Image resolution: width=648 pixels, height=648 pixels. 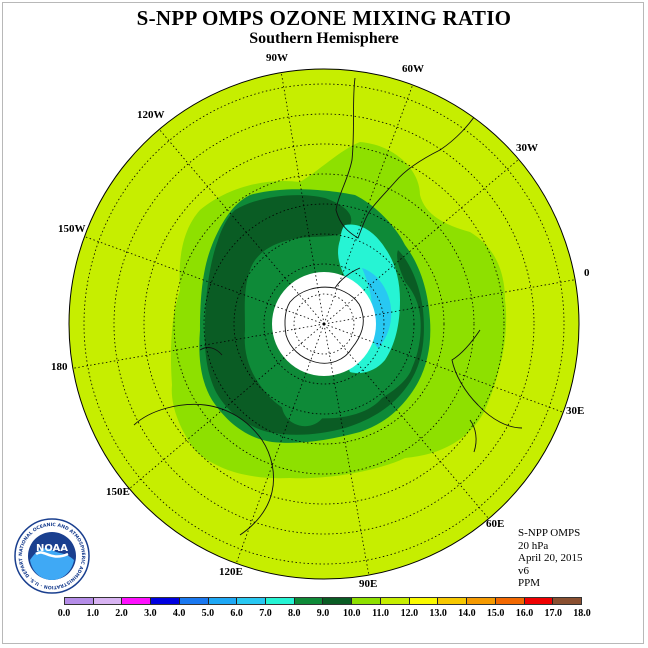 What do you see at coordinates (64, 613) in the screenshot?
I see `colorbar-tick-label: 0.0` at bounding box center [64, 613].